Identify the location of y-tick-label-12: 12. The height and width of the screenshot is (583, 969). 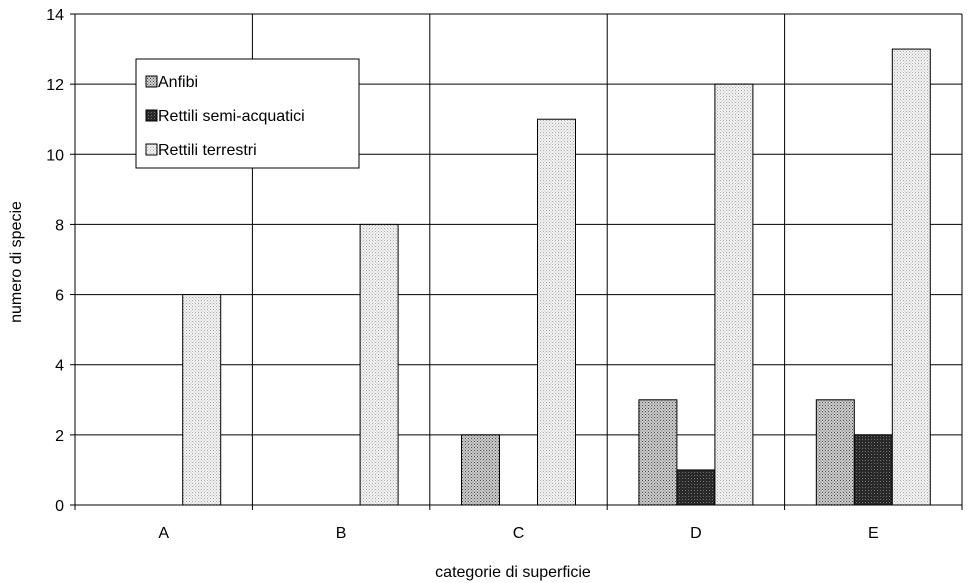
(55, 85).